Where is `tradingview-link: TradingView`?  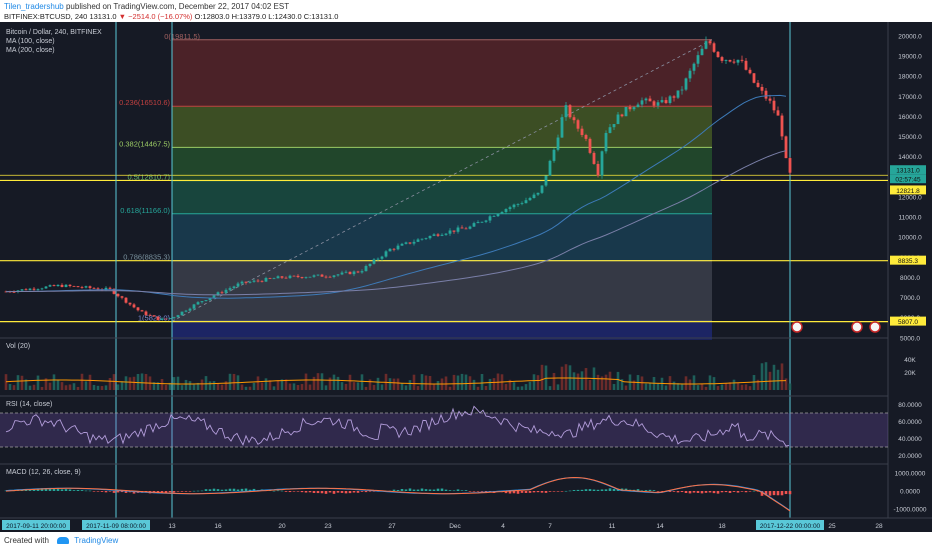 tradingview-link: TradingView is located at coordinates (96, 540).